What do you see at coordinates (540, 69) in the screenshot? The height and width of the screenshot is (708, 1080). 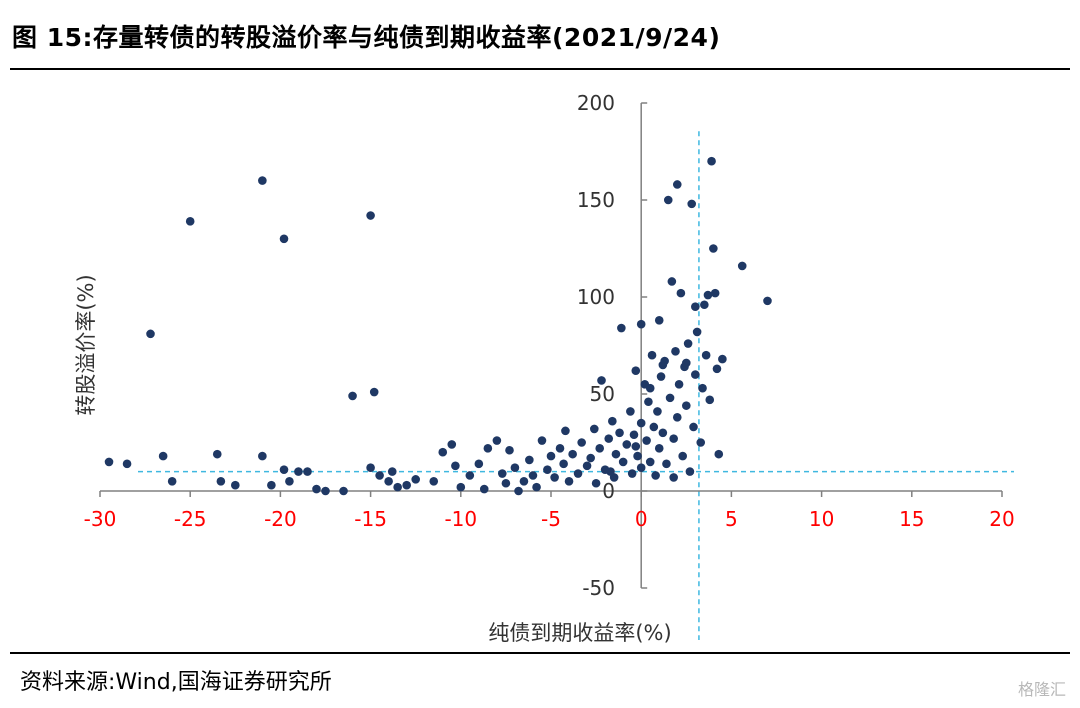 I see `top-rule` at bounding box center [540, 69].